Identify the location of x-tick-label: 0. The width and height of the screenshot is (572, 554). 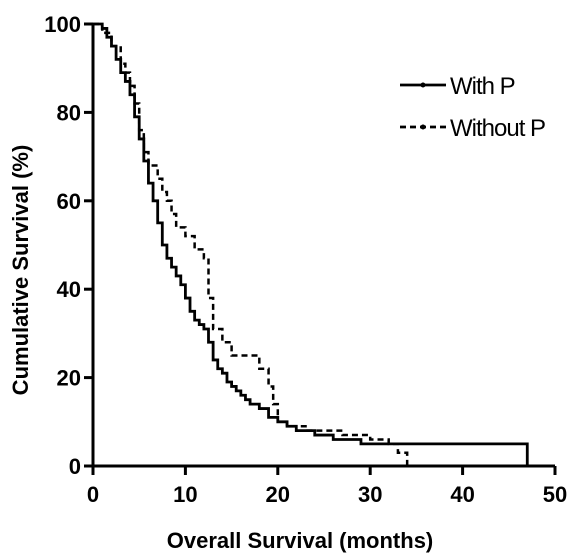
(93, 494).